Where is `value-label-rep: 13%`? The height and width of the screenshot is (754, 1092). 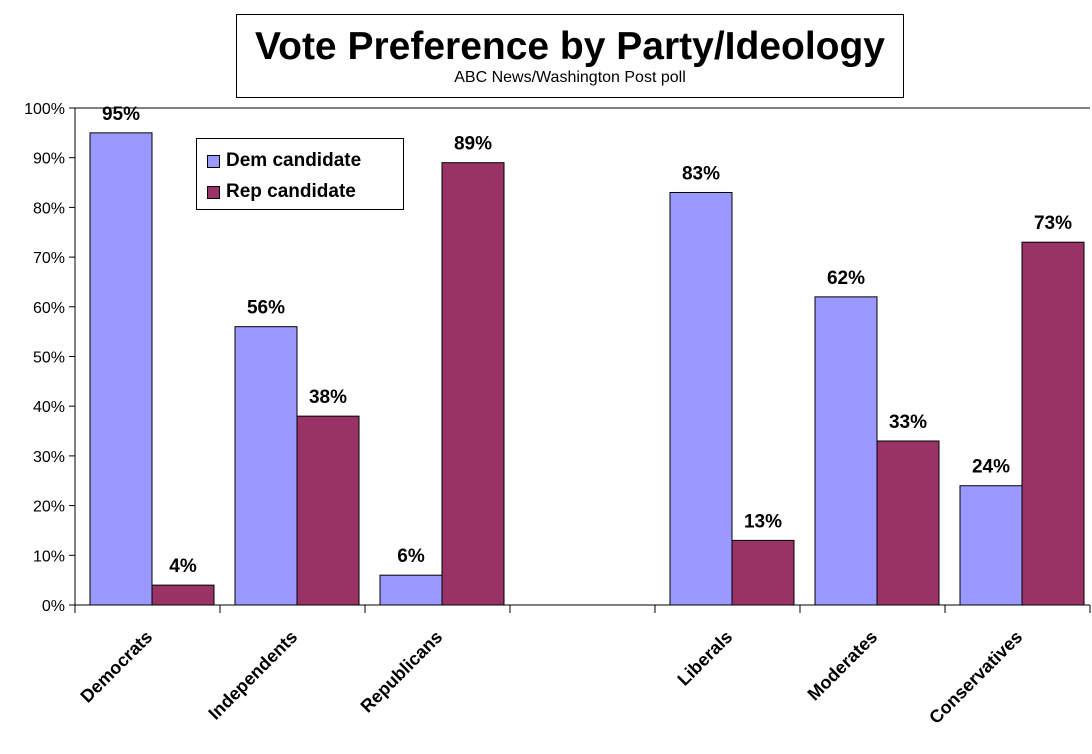 value-label-rep: 13% is located at coordinates (763, 521).